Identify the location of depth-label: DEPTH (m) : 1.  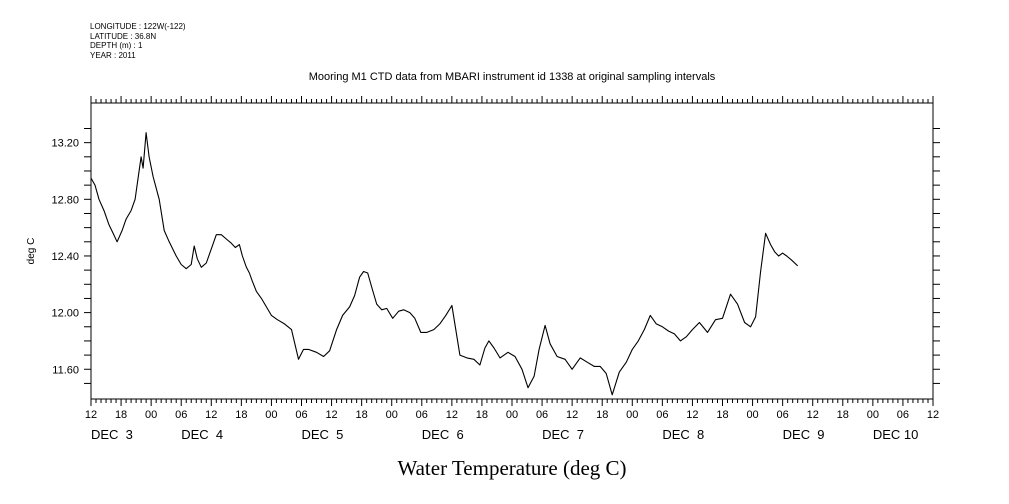
(116, 45).